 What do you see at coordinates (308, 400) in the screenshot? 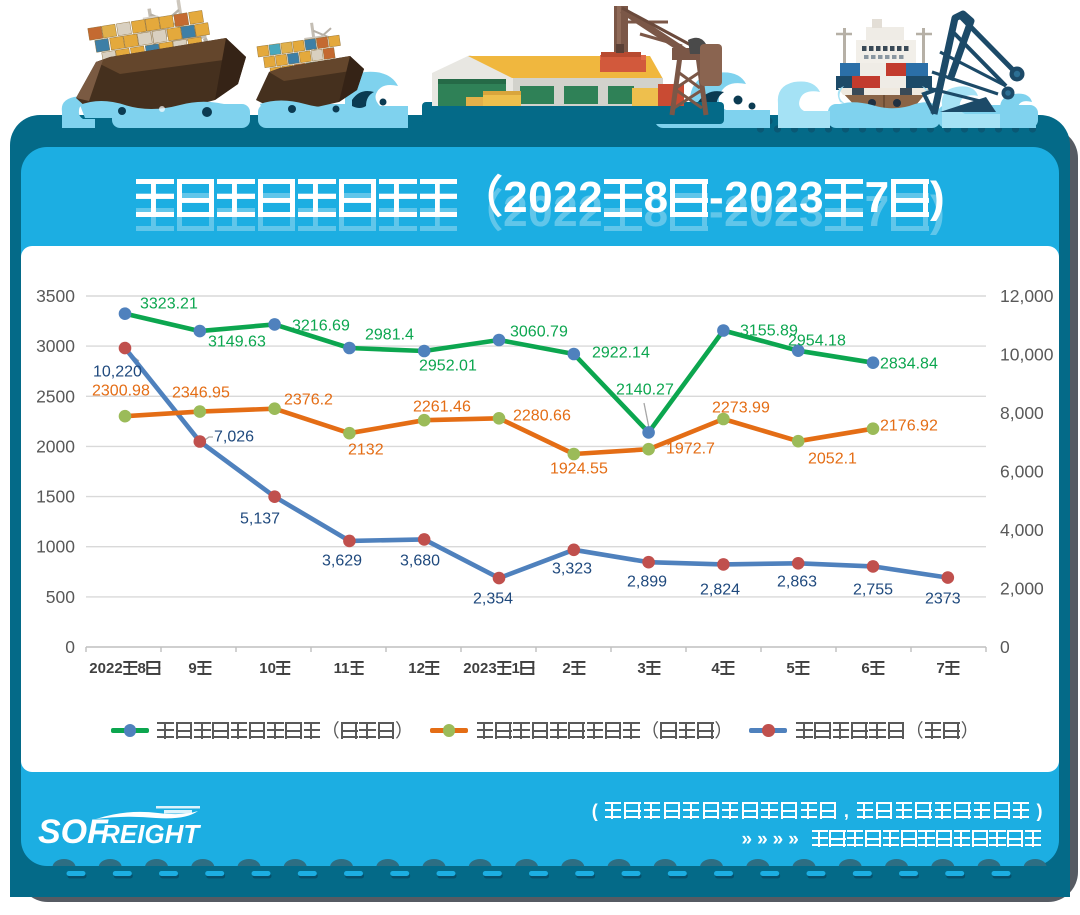
I see `svg-text: 2376.2` at bounding box center [308, 400].